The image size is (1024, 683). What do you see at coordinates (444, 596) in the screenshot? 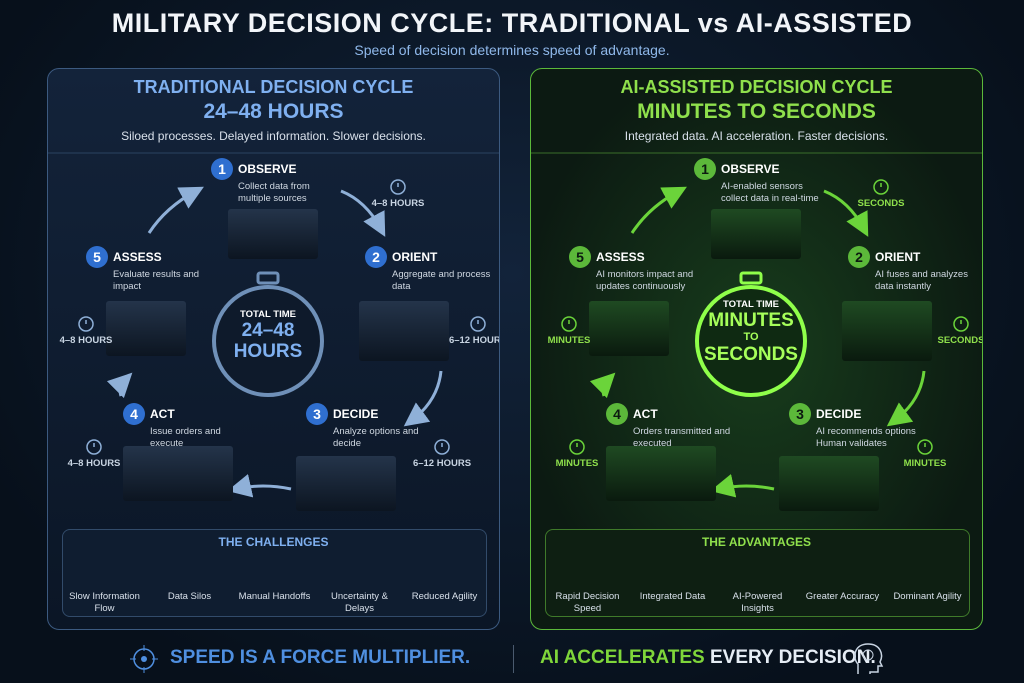
I see `section-item: Reduced Agility` at bounding box center [444, 596].